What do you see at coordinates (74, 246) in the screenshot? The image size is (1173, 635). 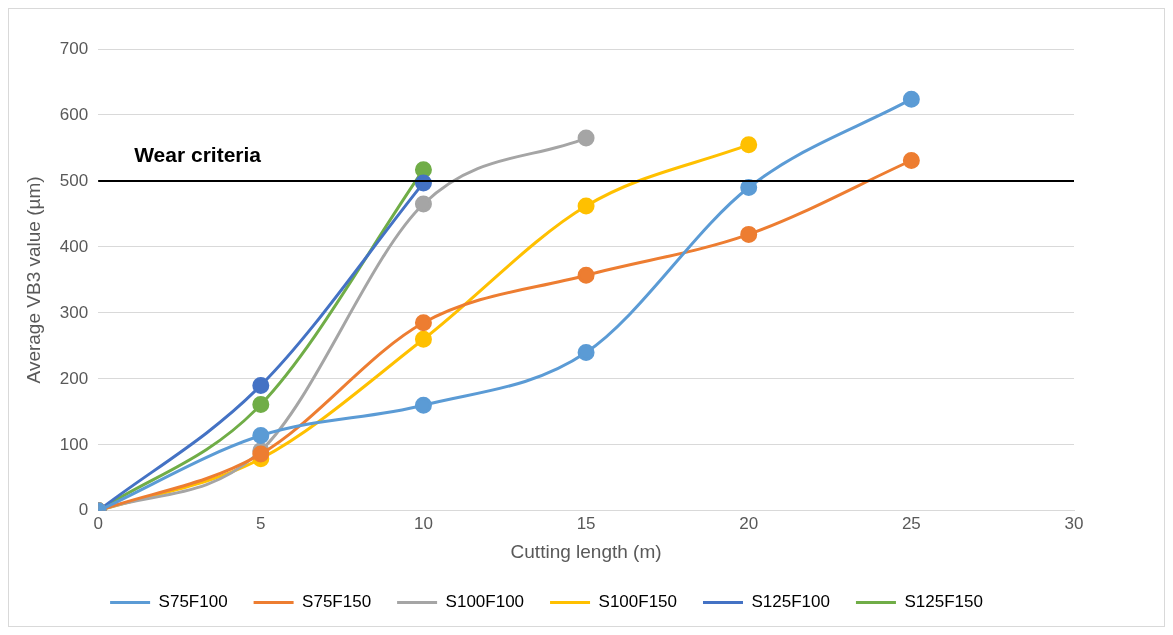 I see `y-tick-label: 400` at bounding box center [74, 246].